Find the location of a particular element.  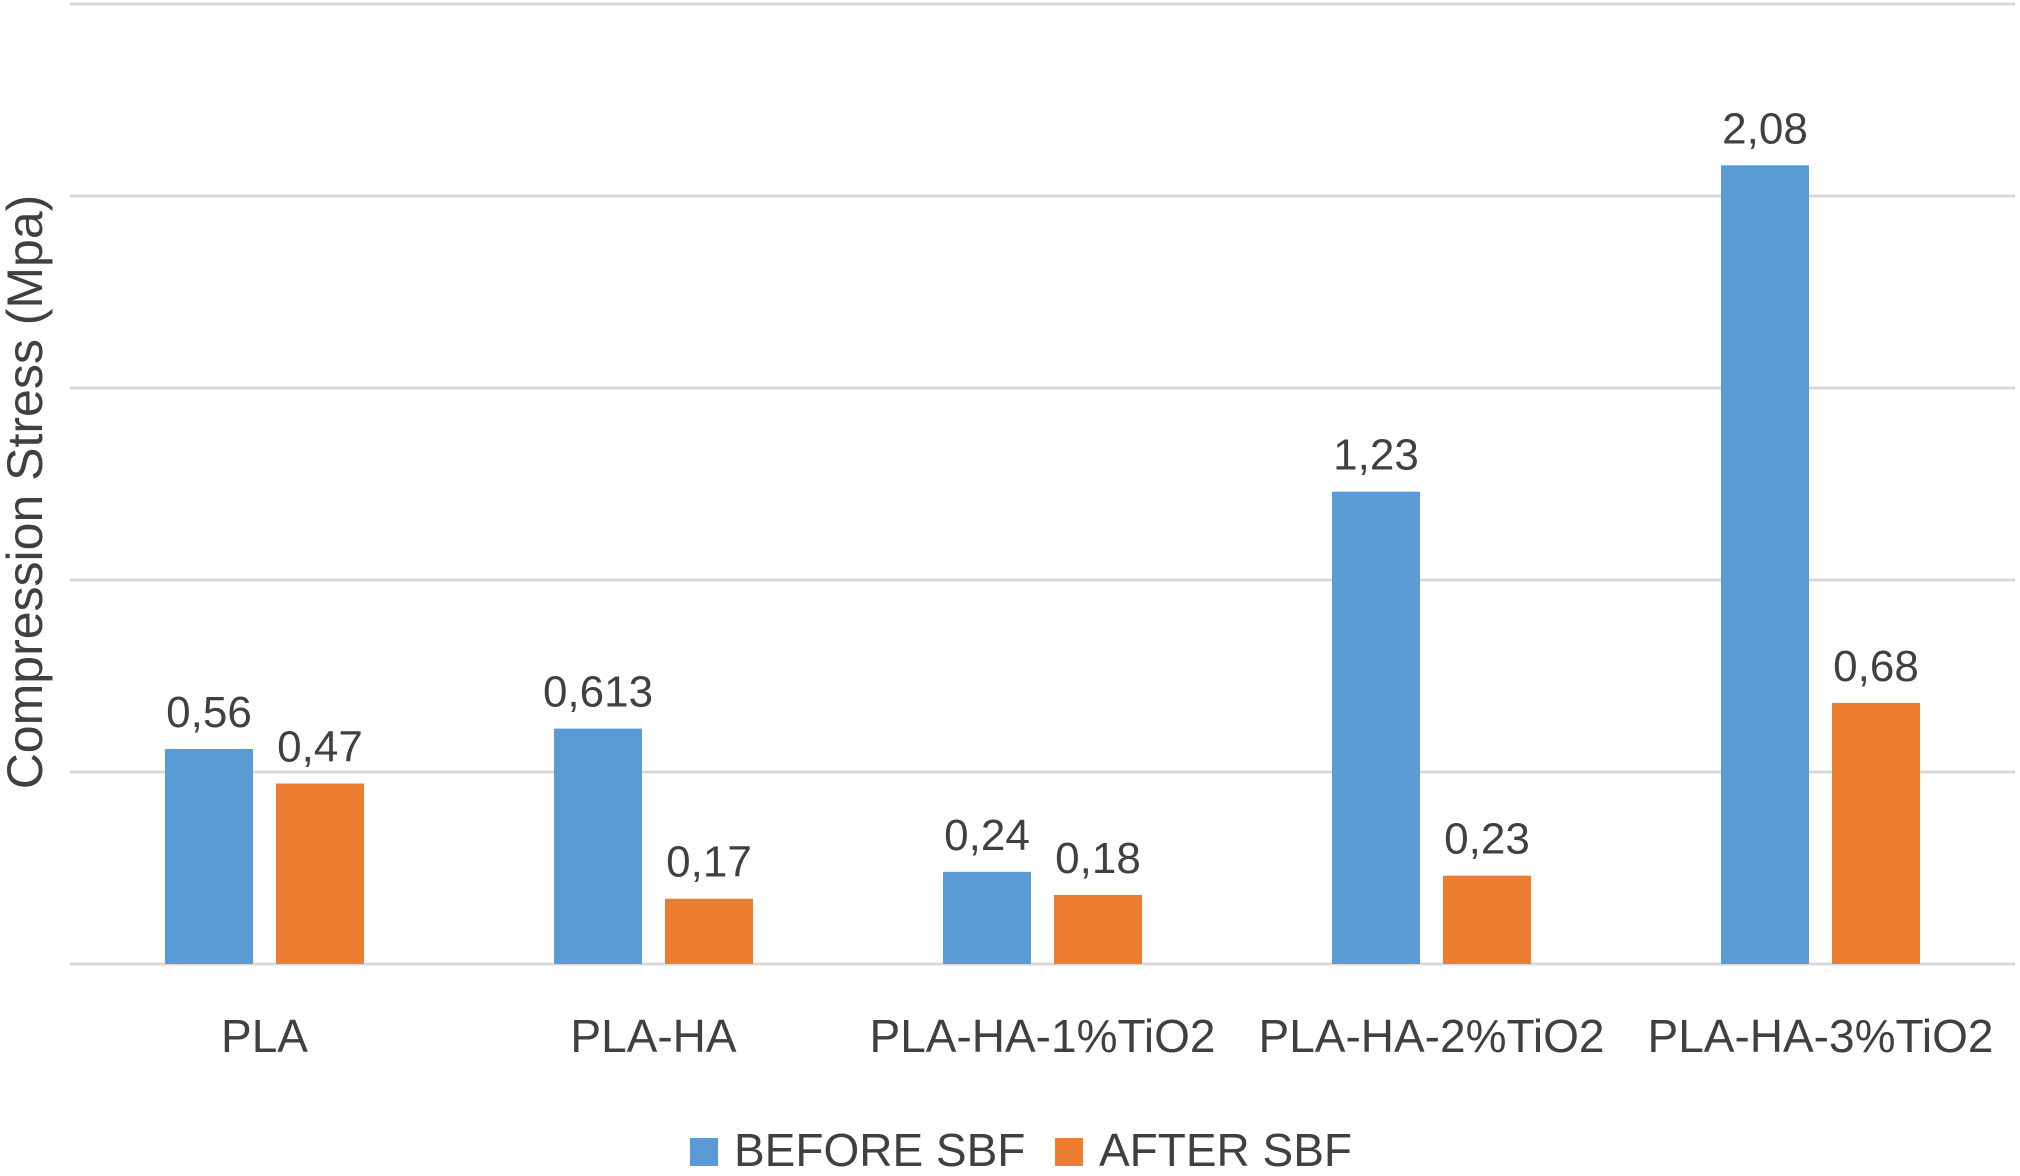

data-label: 0,18 is located at coordinates (1098, 858).